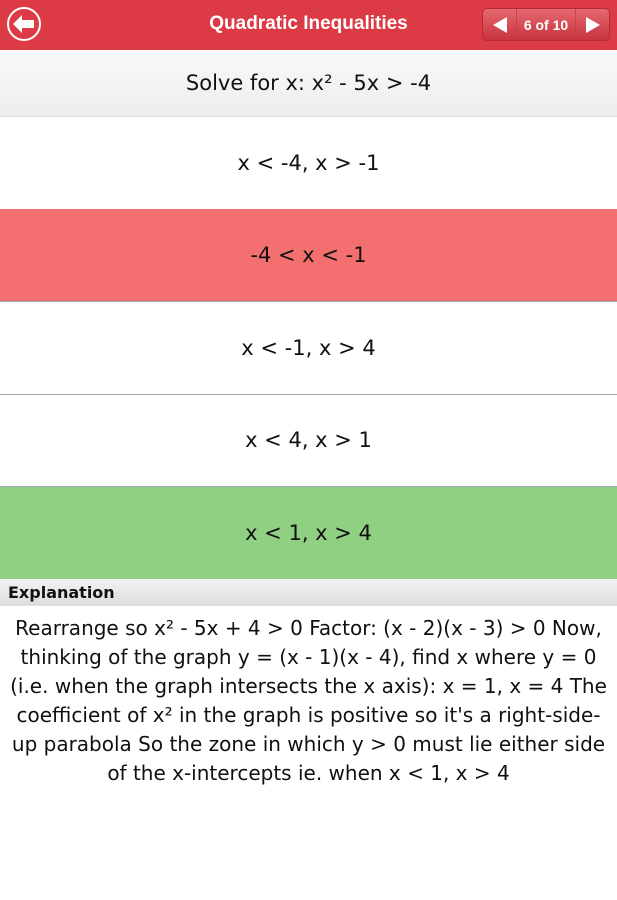 The width and height of the screenshot is (617, 900). I want to click on next-button, so click(592, 24).